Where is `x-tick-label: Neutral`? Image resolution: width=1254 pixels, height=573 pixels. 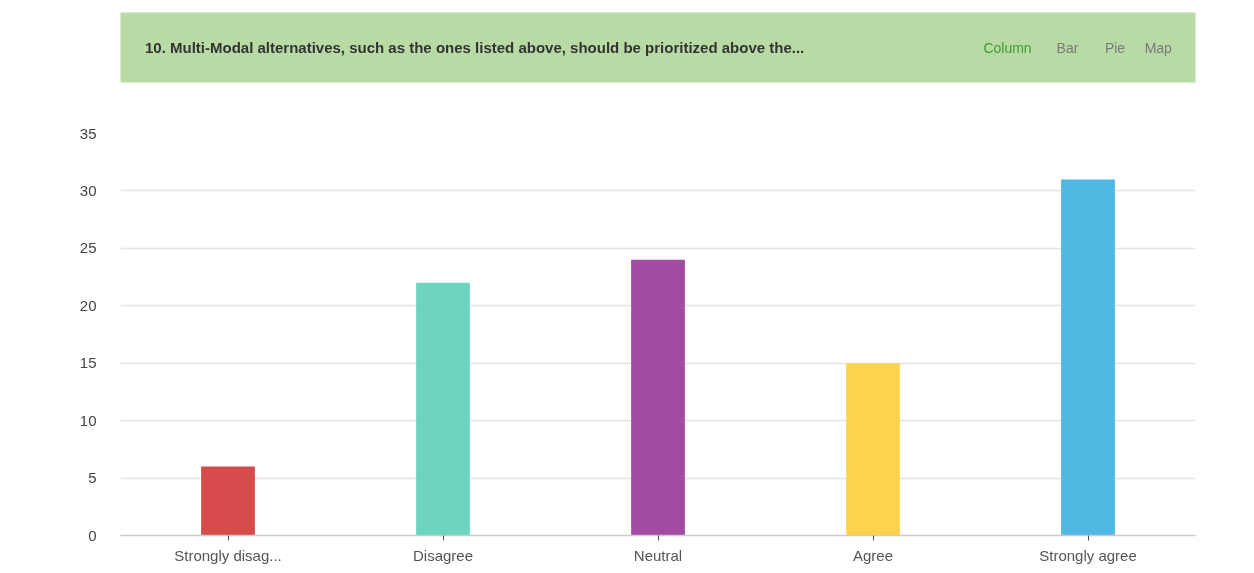
x-tick-label: Neutral is located at coordinates (658, 555).